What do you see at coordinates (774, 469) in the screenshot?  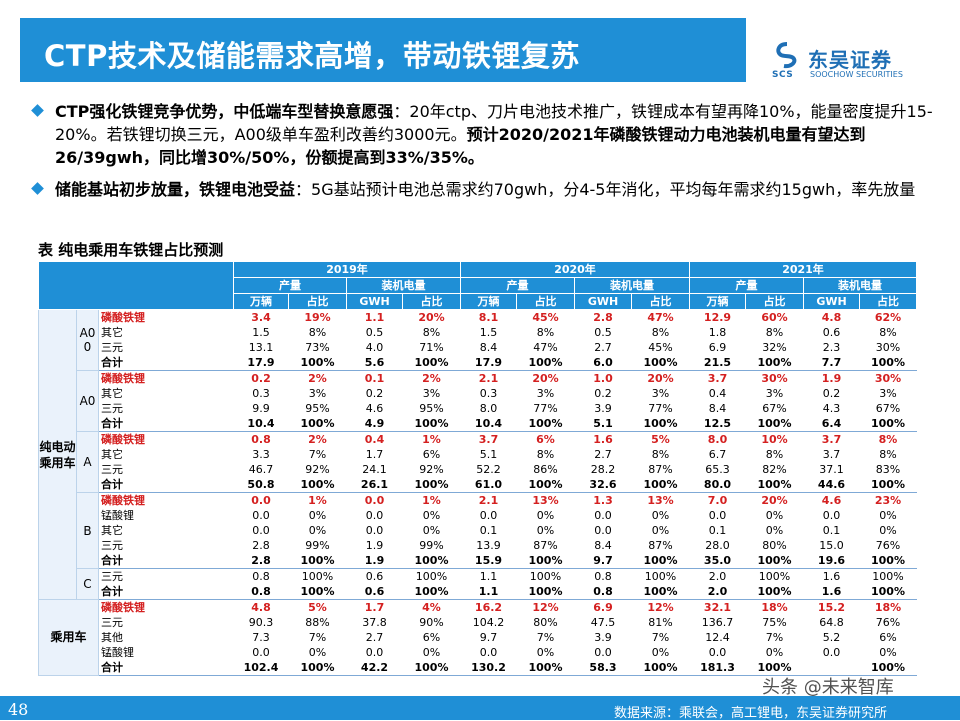 I see `table-cell: 82%` at bounding box center [774, 469].